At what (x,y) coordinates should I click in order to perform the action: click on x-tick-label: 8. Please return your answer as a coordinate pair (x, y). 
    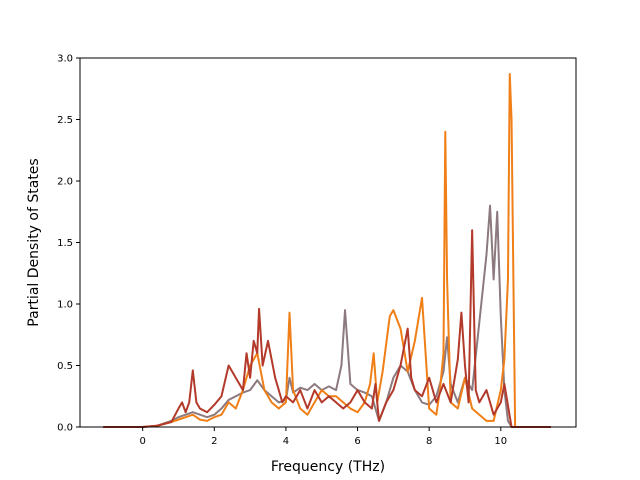
    Looking at the image, I should click on (429, 441).